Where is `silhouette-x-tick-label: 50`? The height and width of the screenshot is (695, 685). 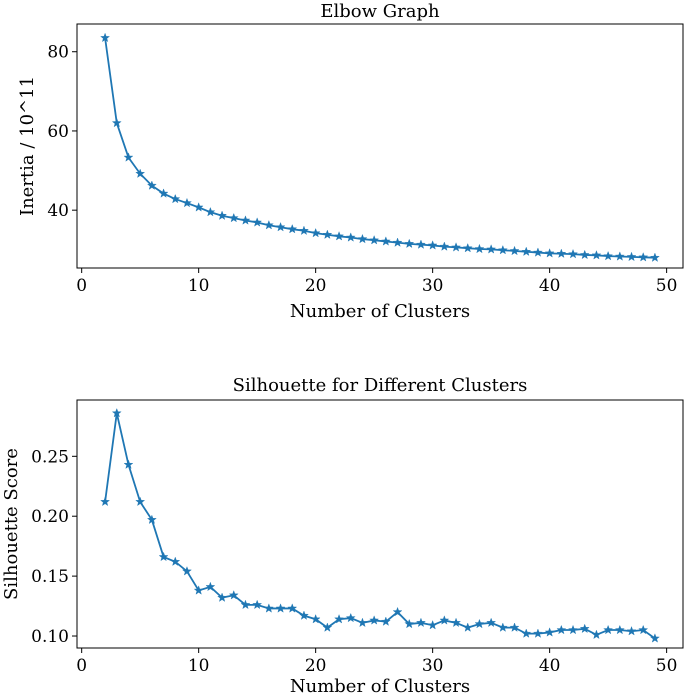 silhouette-x-tick-label: 50 is located at coordinates (667, 666).